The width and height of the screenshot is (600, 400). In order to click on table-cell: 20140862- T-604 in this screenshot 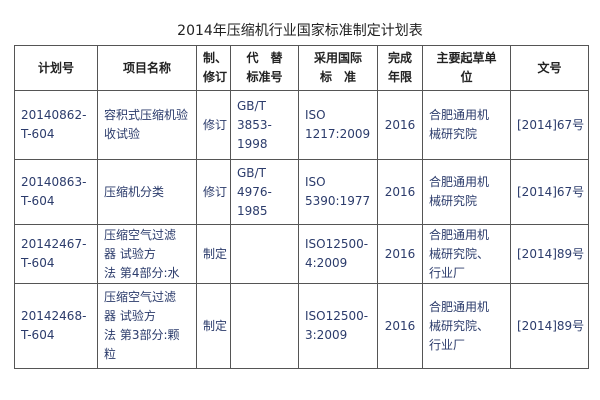, I will do `click(56, 125)`.